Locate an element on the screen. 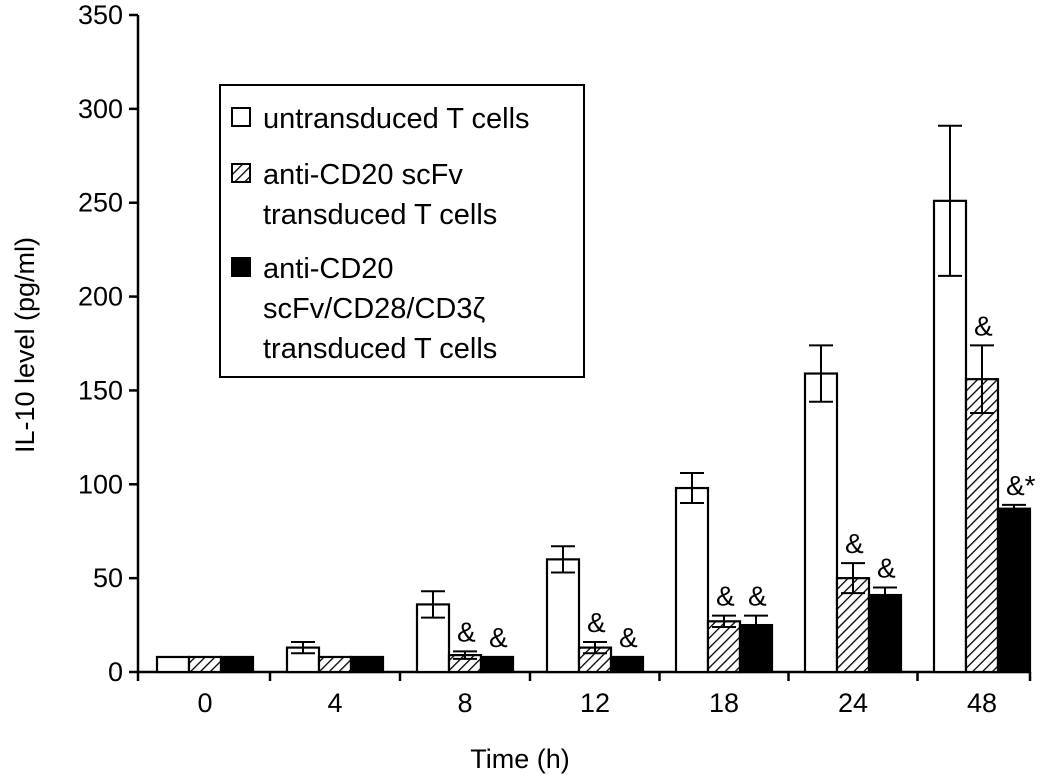 The image size is (1043, 780). y-tick-label: 100 is located at coordinates (100, 484).